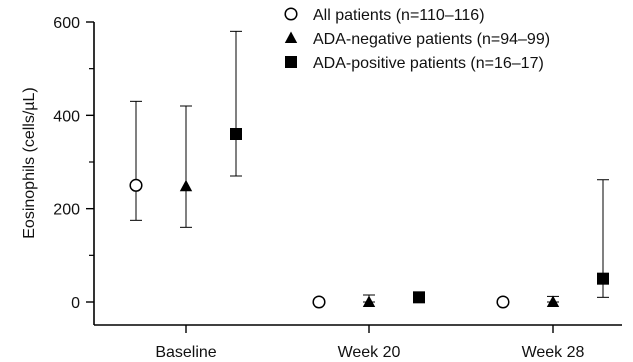  I want to click on y-tick-label: 0, so click(75, 303).